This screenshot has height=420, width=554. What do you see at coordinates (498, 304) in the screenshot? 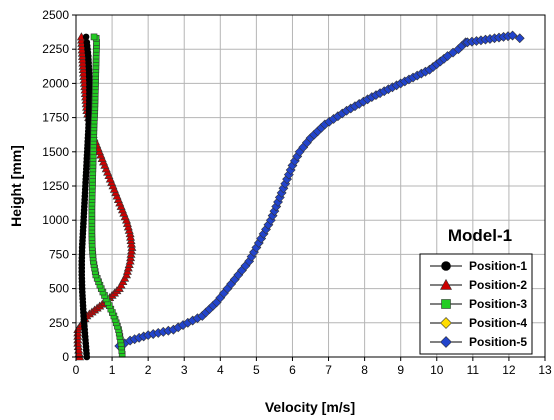
I see `legend-label: Position-3` at bounding box center [498, 304].